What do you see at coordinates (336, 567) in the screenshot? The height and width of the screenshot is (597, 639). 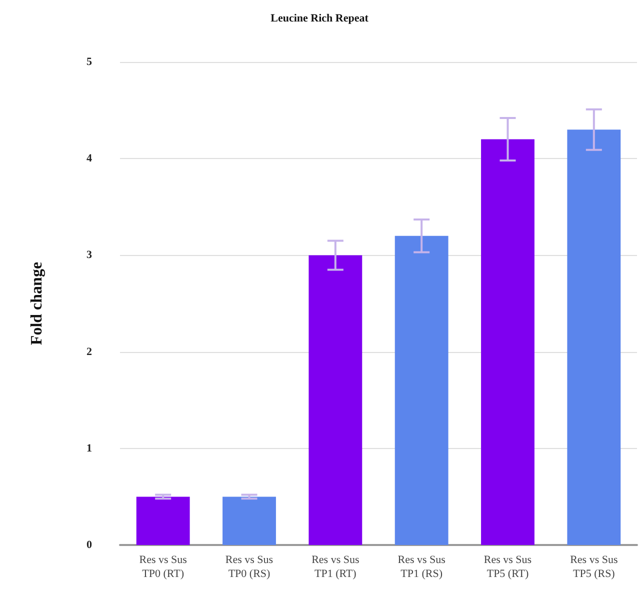 I see `x-tick-label: Res vs Sus TP1 (RT)` at bounding box center [336, 567].